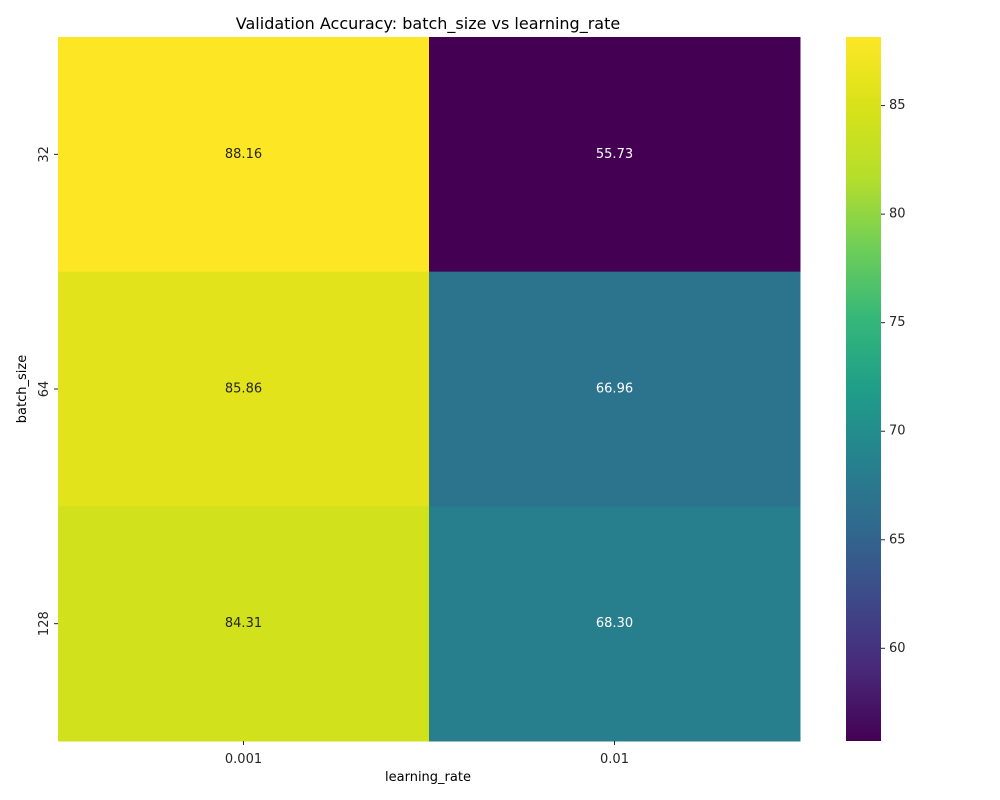  What do you see at coordinates (863, 389) in the screenshot?
I see `colorbar` at bounding box center [863, 389].